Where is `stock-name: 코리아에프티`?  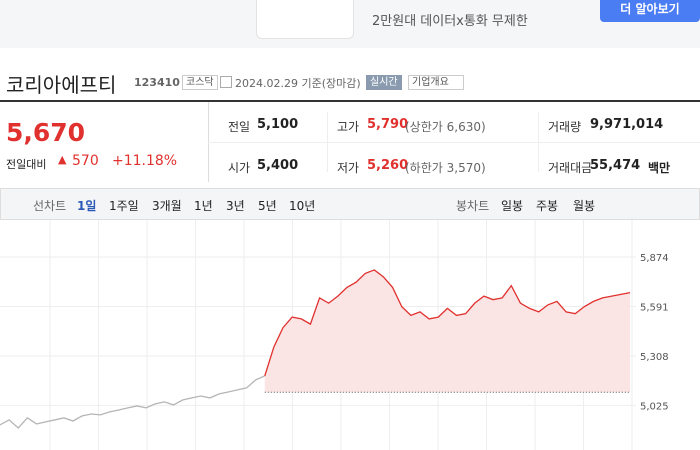
stock-name: 코리아에프티 is located at coordinates (61, 85).